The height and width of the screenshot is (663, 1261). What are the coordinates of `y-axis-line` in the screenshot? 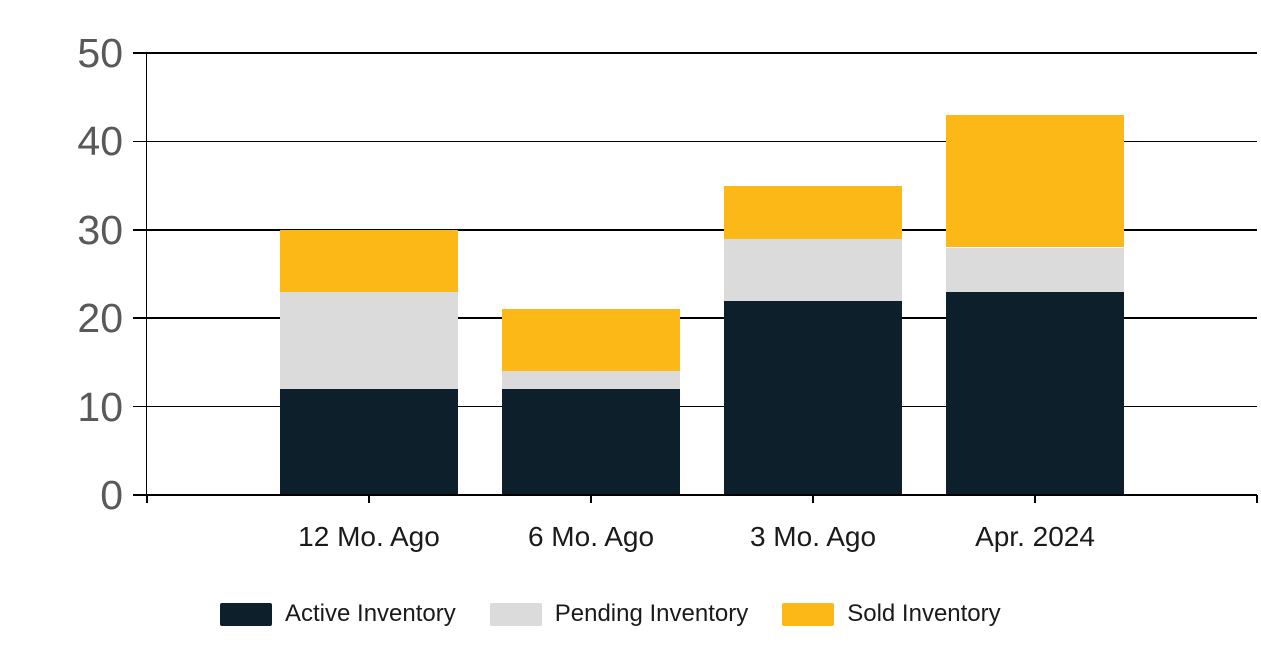 It's located at (146, 277).